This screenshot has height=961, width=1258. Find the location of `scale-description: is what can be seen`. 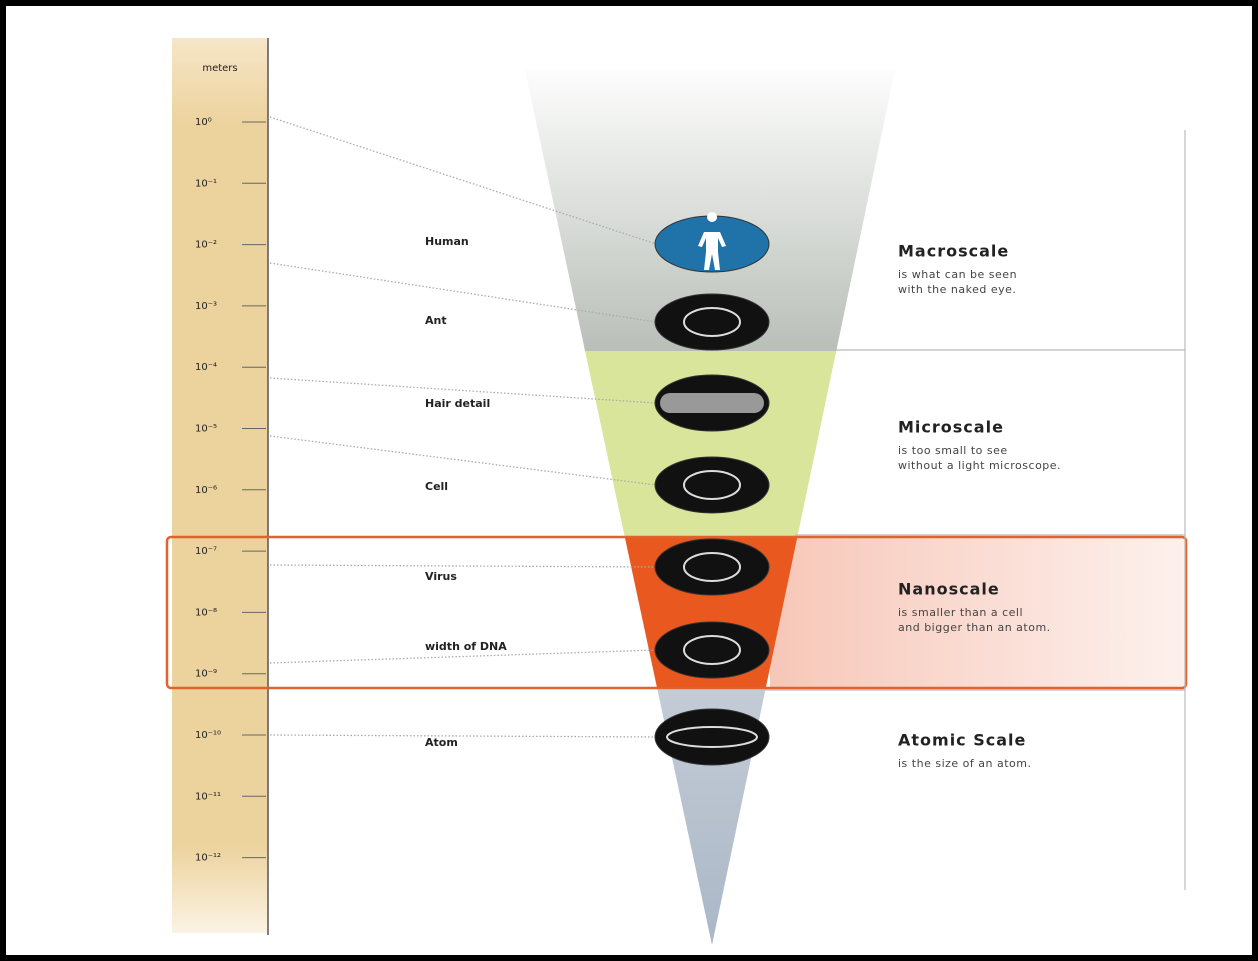

scale-description: is what can be seen is located at coordinates (957, 274).